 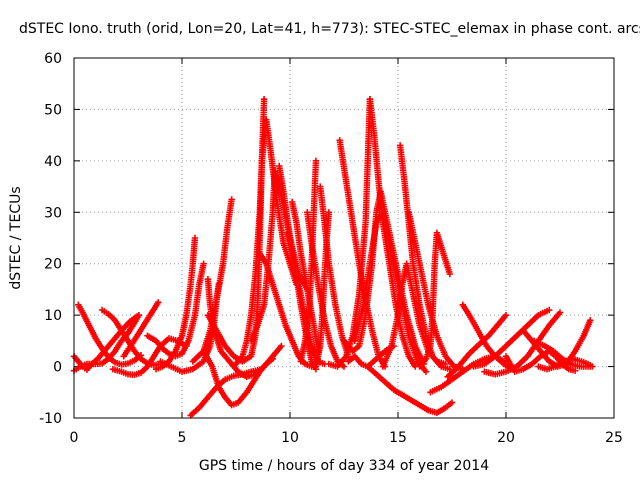 What do you see at coordinates (53, 162) in the screenshot?
I see `y-tick-label: 40` at bounding box center [53, 162].